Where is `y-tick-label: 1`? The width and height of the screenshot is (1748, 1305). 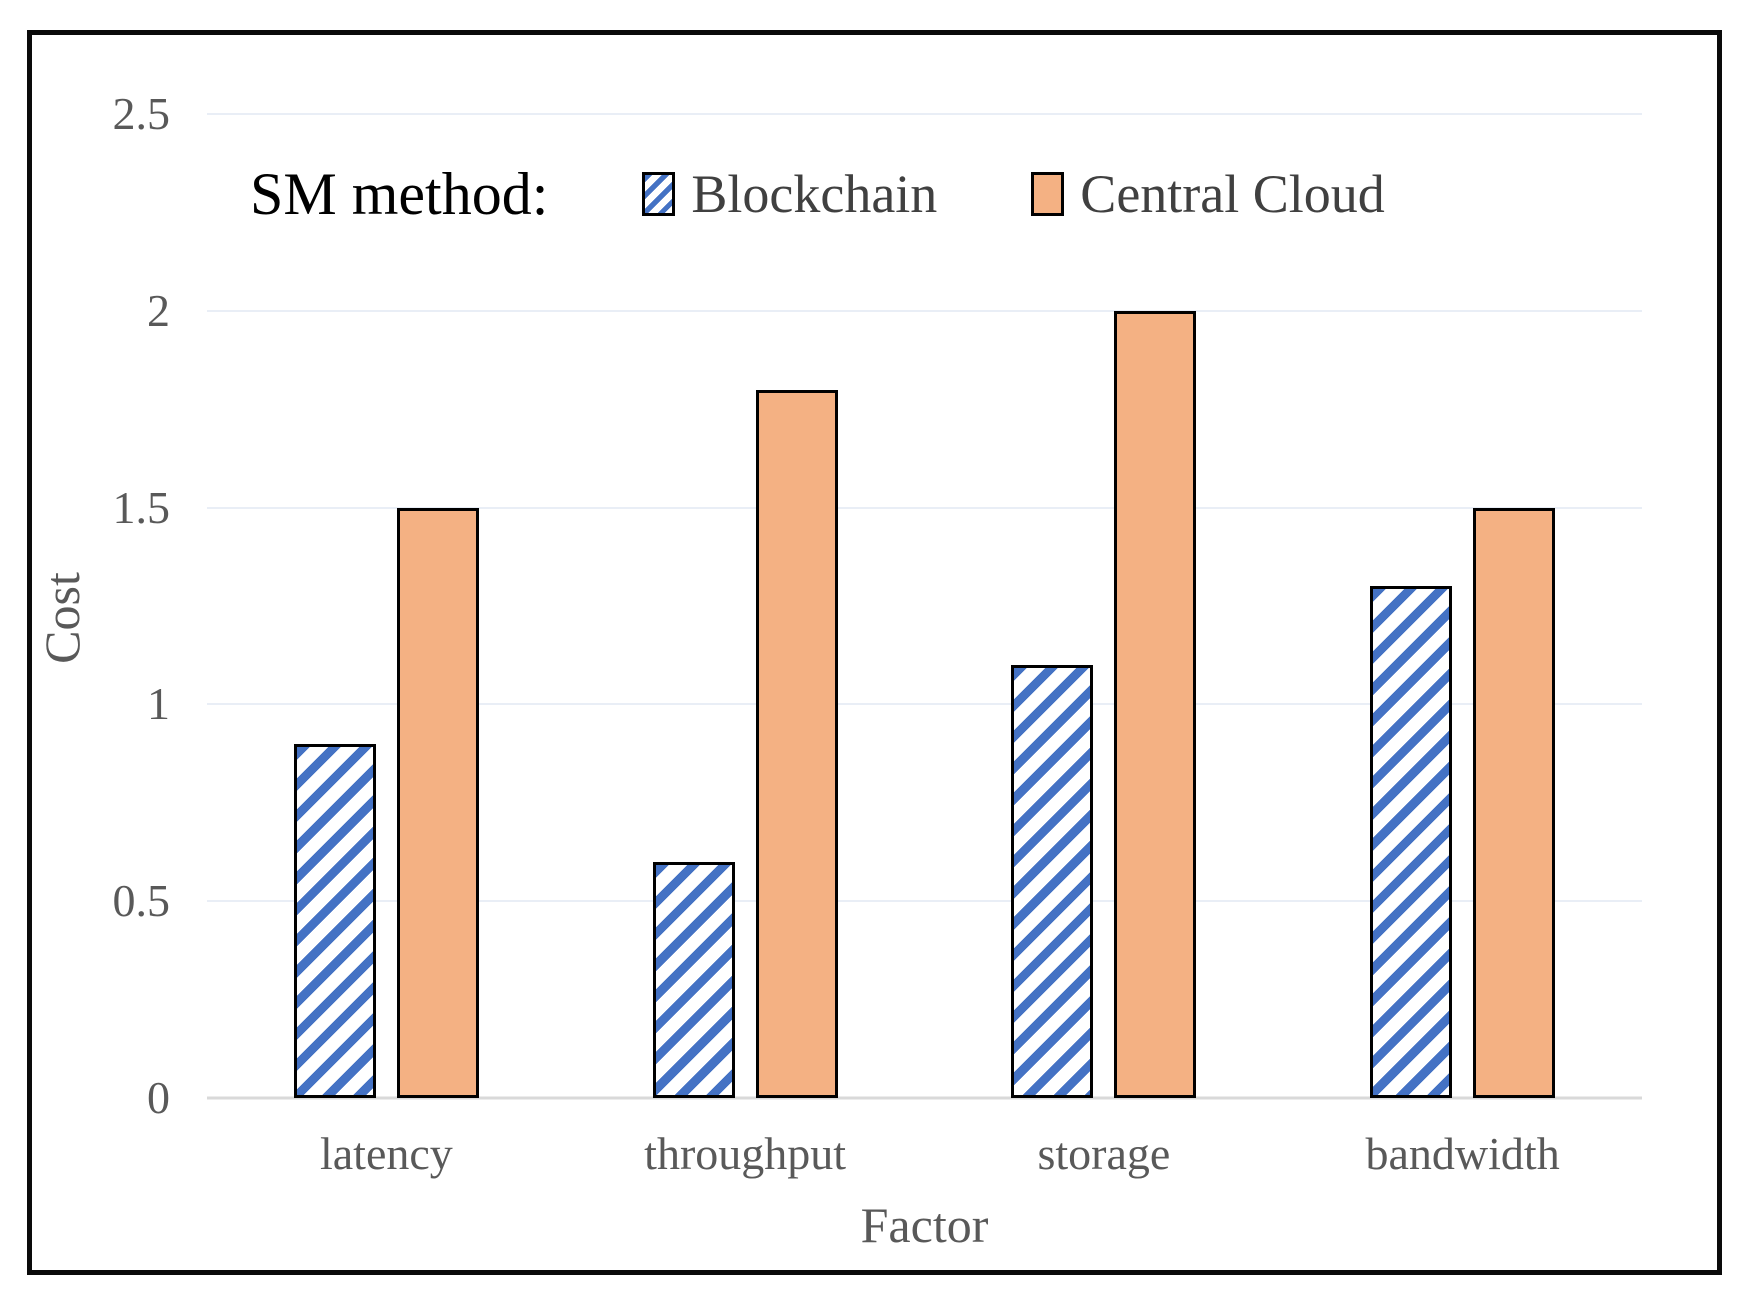
y-tick-label: 1 is located at coordinates (158, 704).